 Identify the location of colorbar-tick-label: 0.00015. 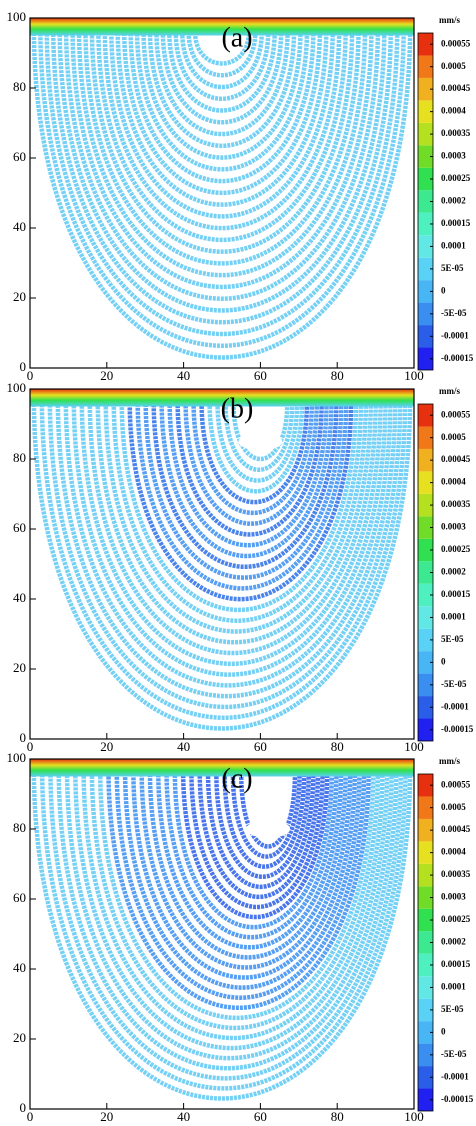
(456, 223).